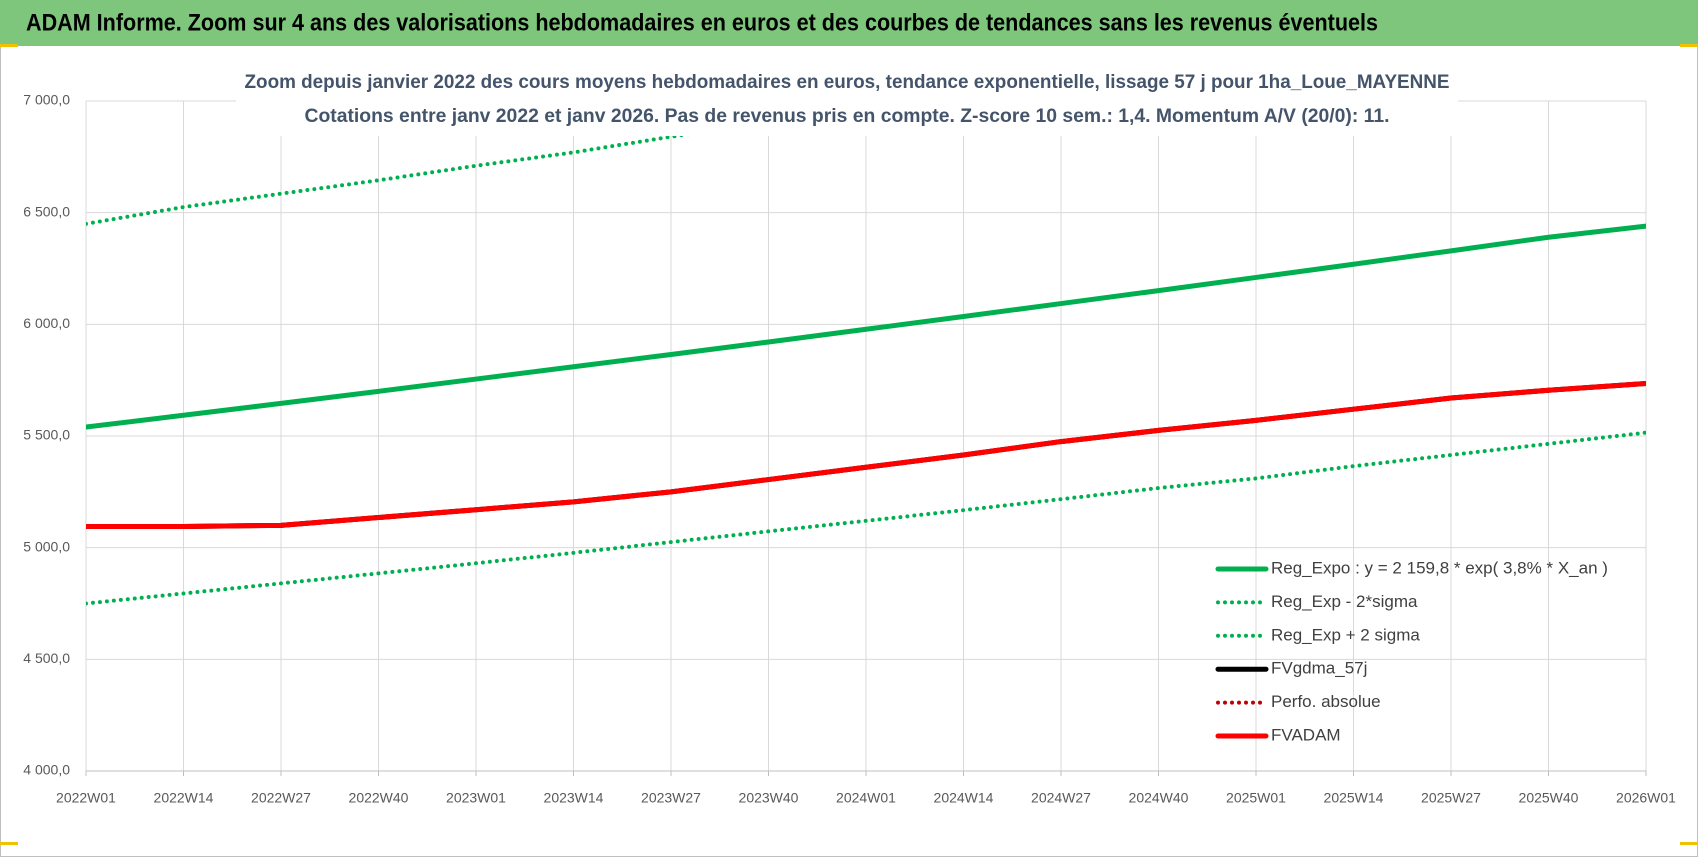 This screenshot has width=1698, height=857. What do you see at coordinates (847, 100) in the screenshot?
I see `title-backdrop` at bounding box center [847, 100].